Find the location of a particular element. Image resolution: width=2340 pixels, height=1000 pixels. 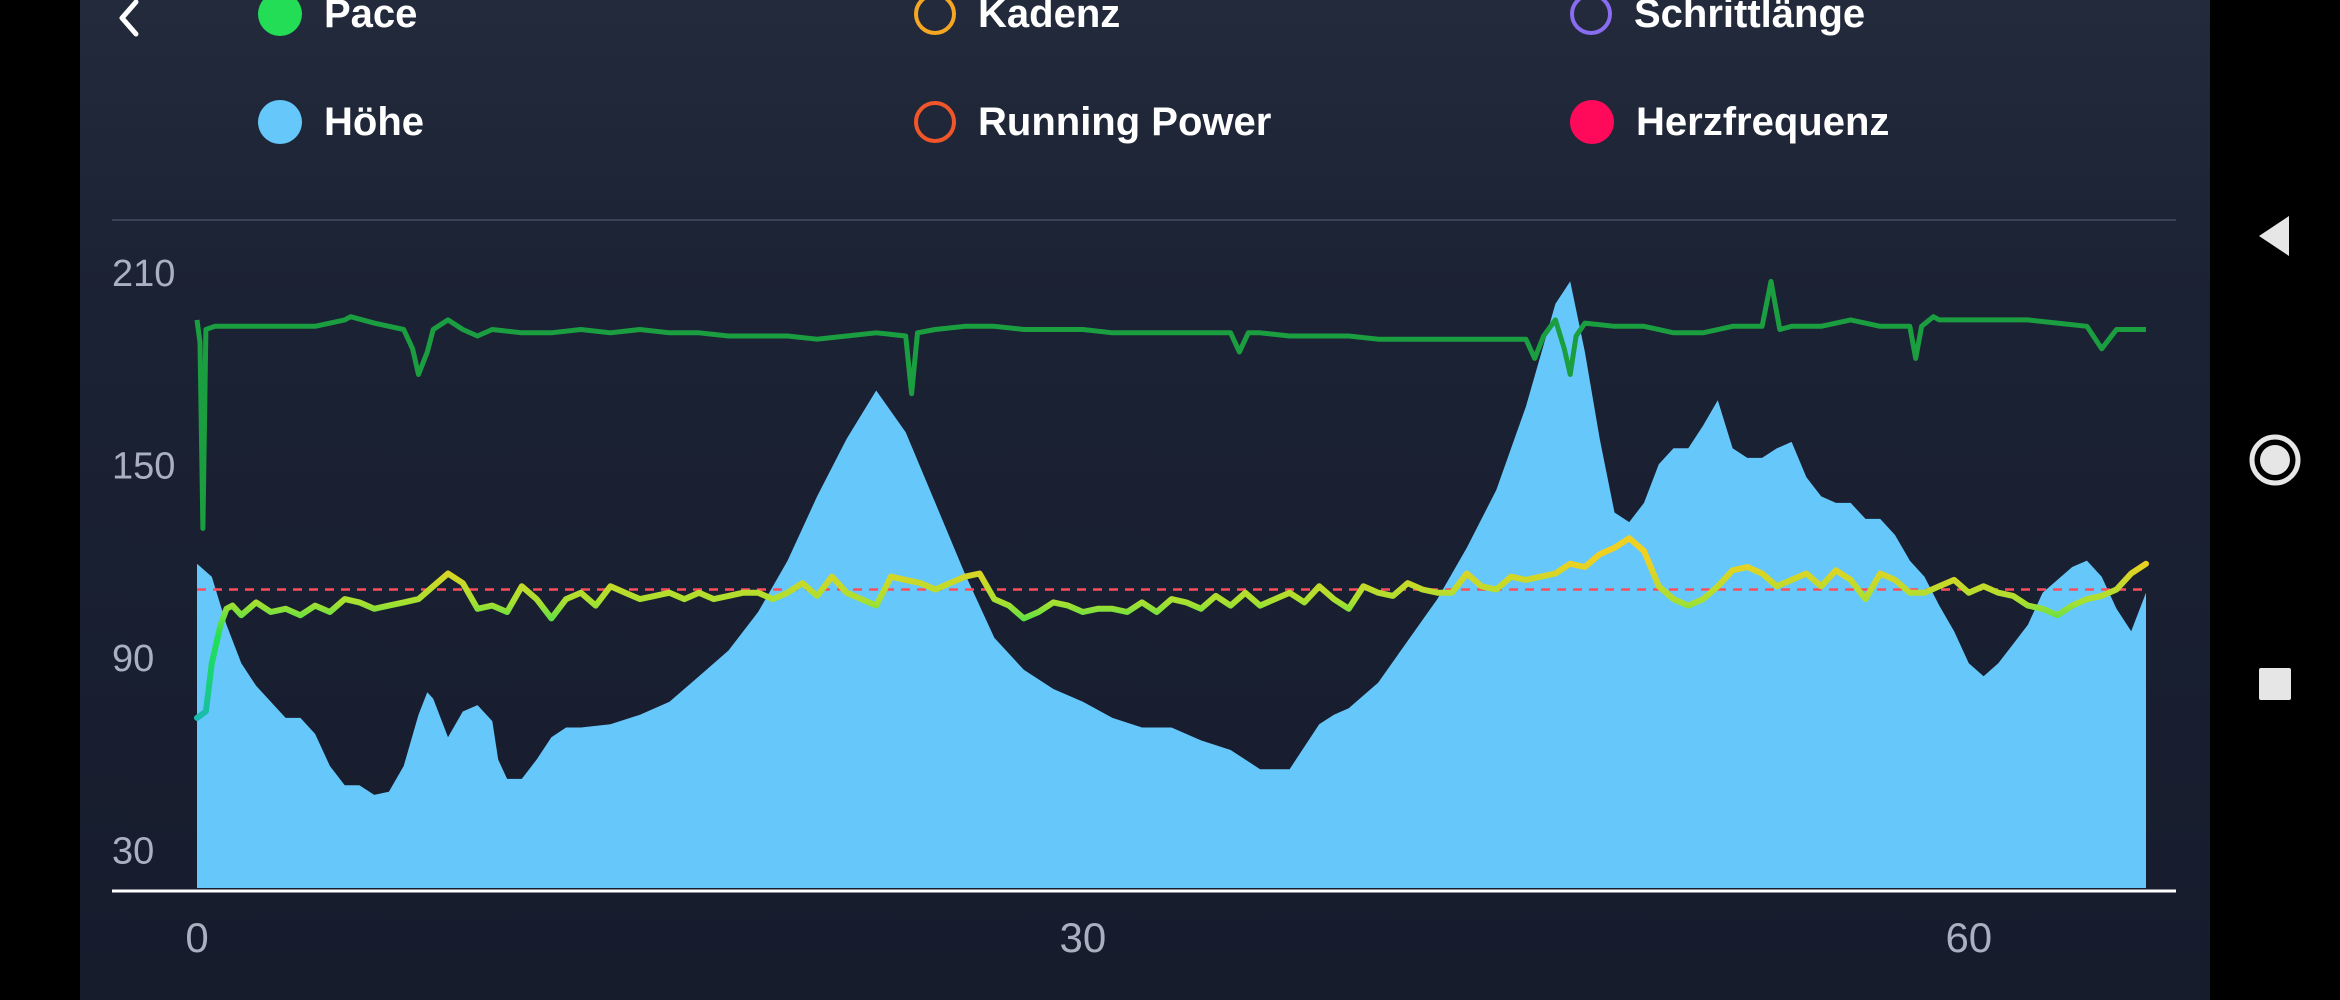

x-axis-ticks: 0 30 60 is located at coordinates (1088, 937).